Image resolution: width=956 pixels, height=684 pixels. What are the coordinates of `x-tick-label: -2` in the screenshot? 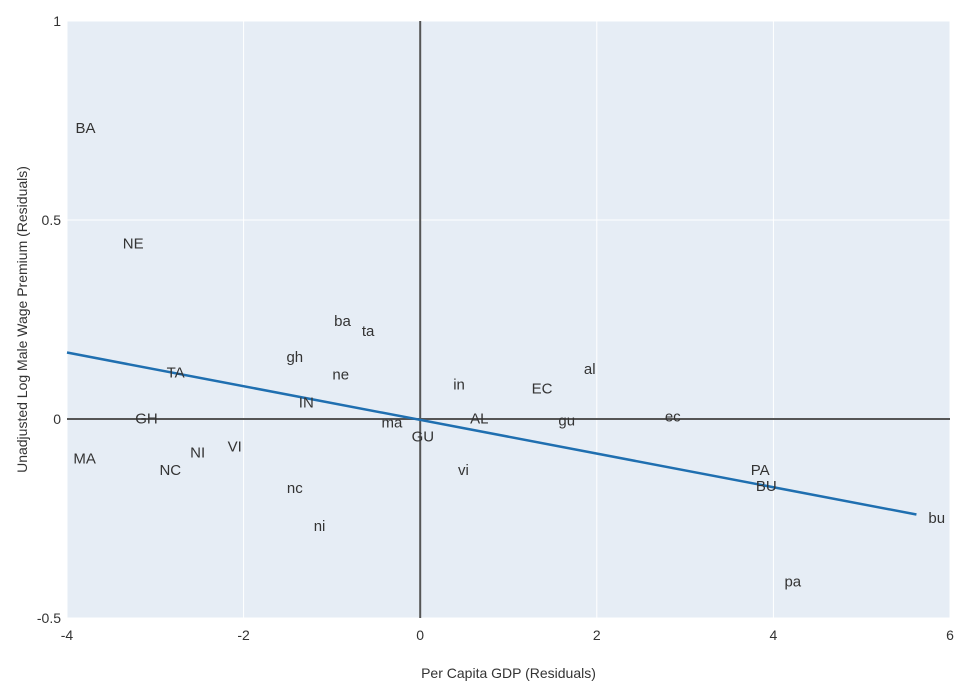 It's located at (243, 635).